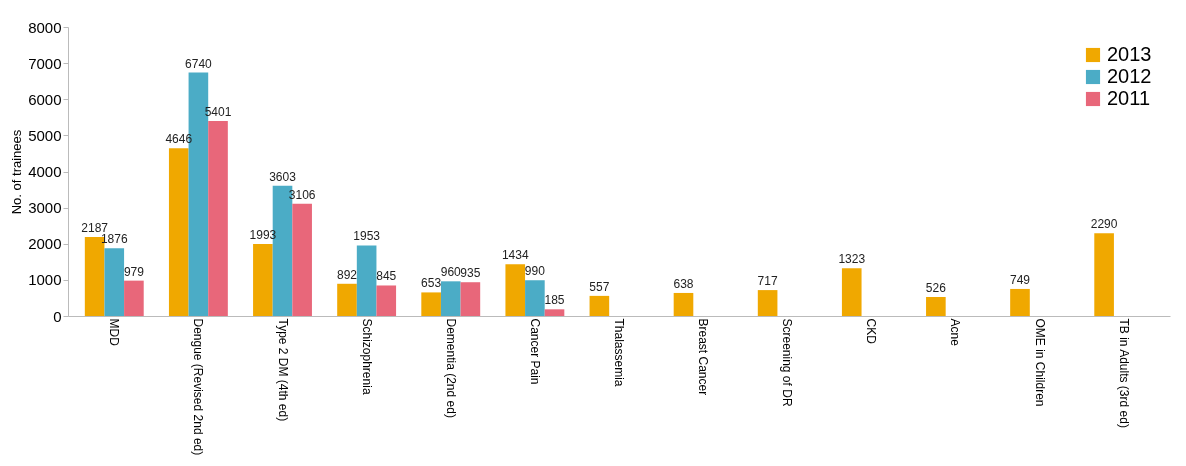 The width and height of the screenshot is (1186, 466). Describe the element at coordinates (871, 331) in the screenshot. I see `x-tick-label: CKD` at that location.